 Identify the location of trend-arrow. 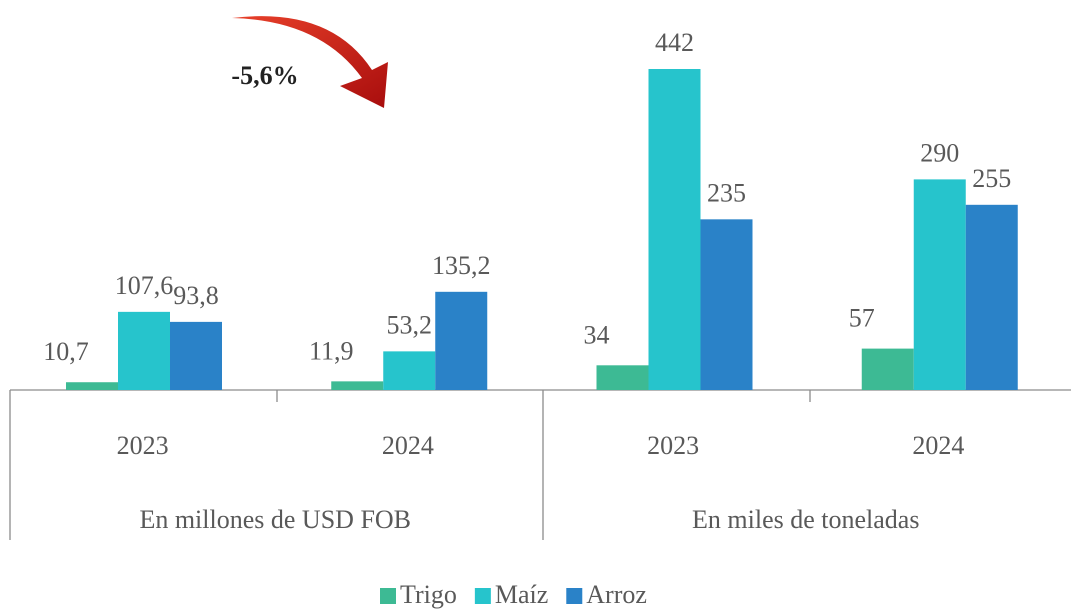
(310, 62).